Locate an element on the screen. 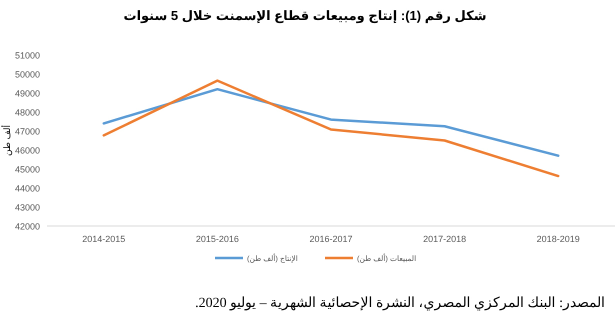  y-tick-label: 48000 is located at coordinates (27, 113).